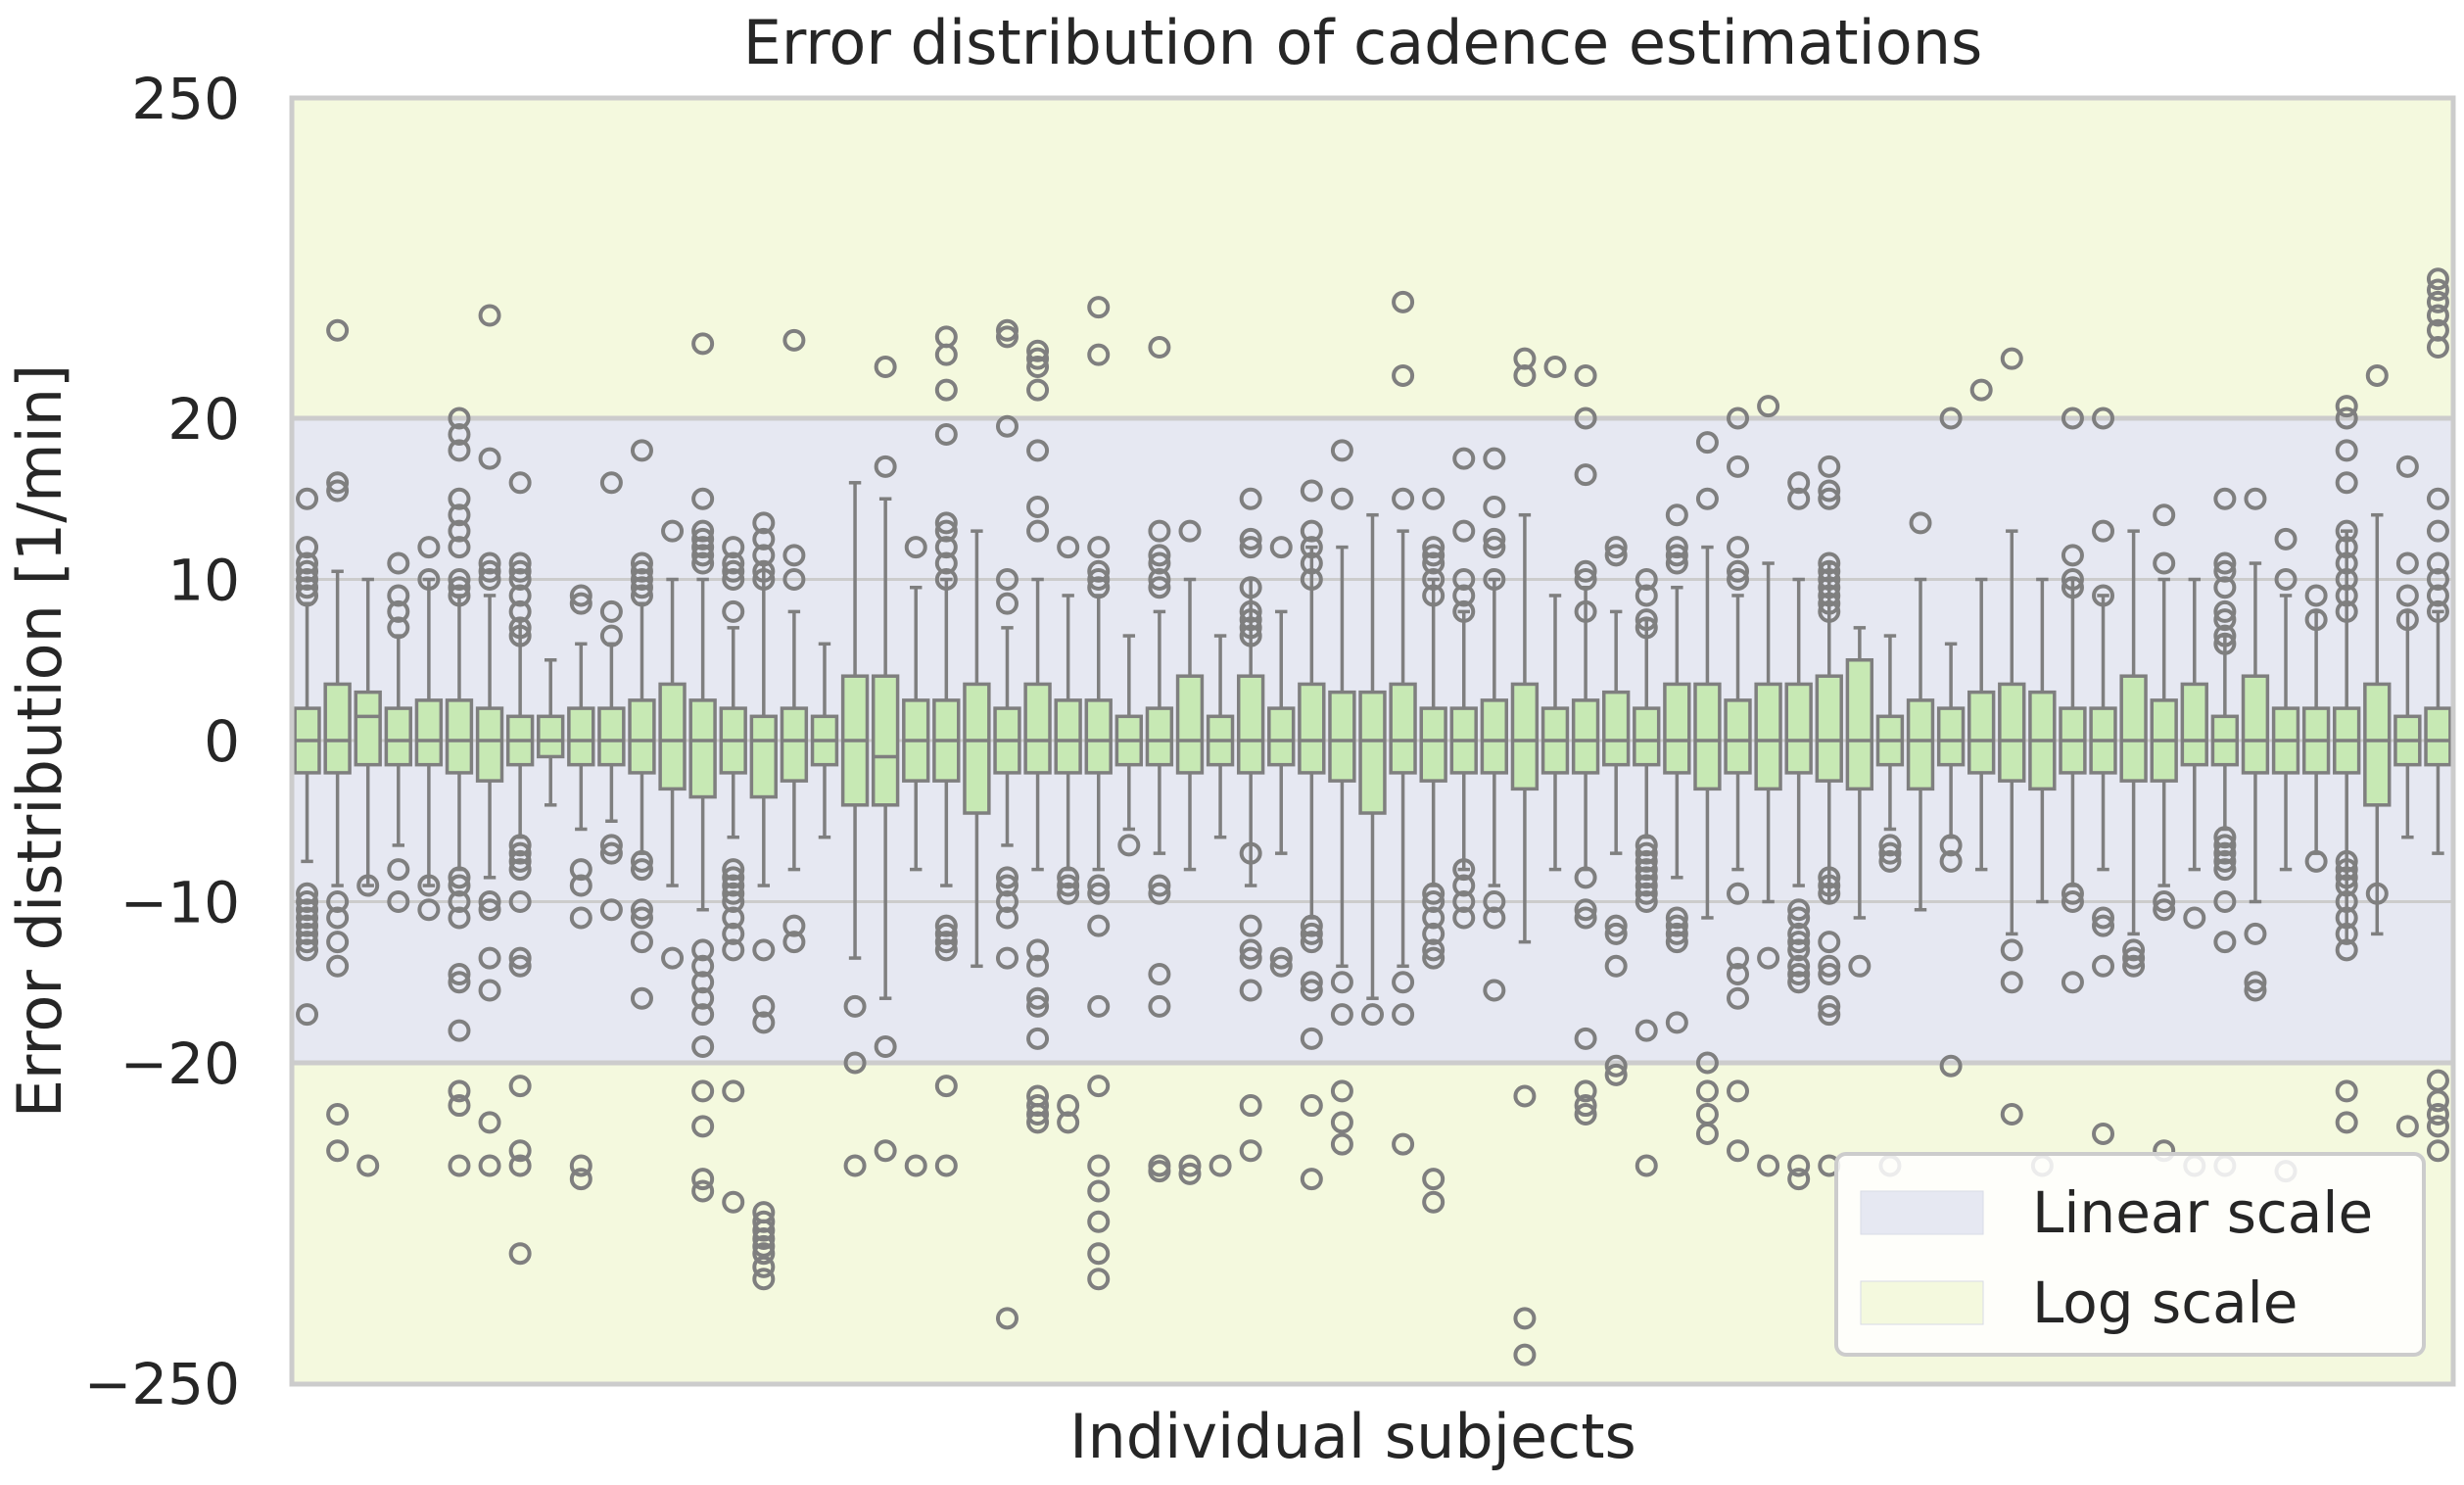 Image resolution: width=2464 pixels, height=1485 pixels. What do you see at coordinates (1922, 1303) in the screenshot?
I see `legend-swatch-log-scale` at bounding box center [1922, 1303].